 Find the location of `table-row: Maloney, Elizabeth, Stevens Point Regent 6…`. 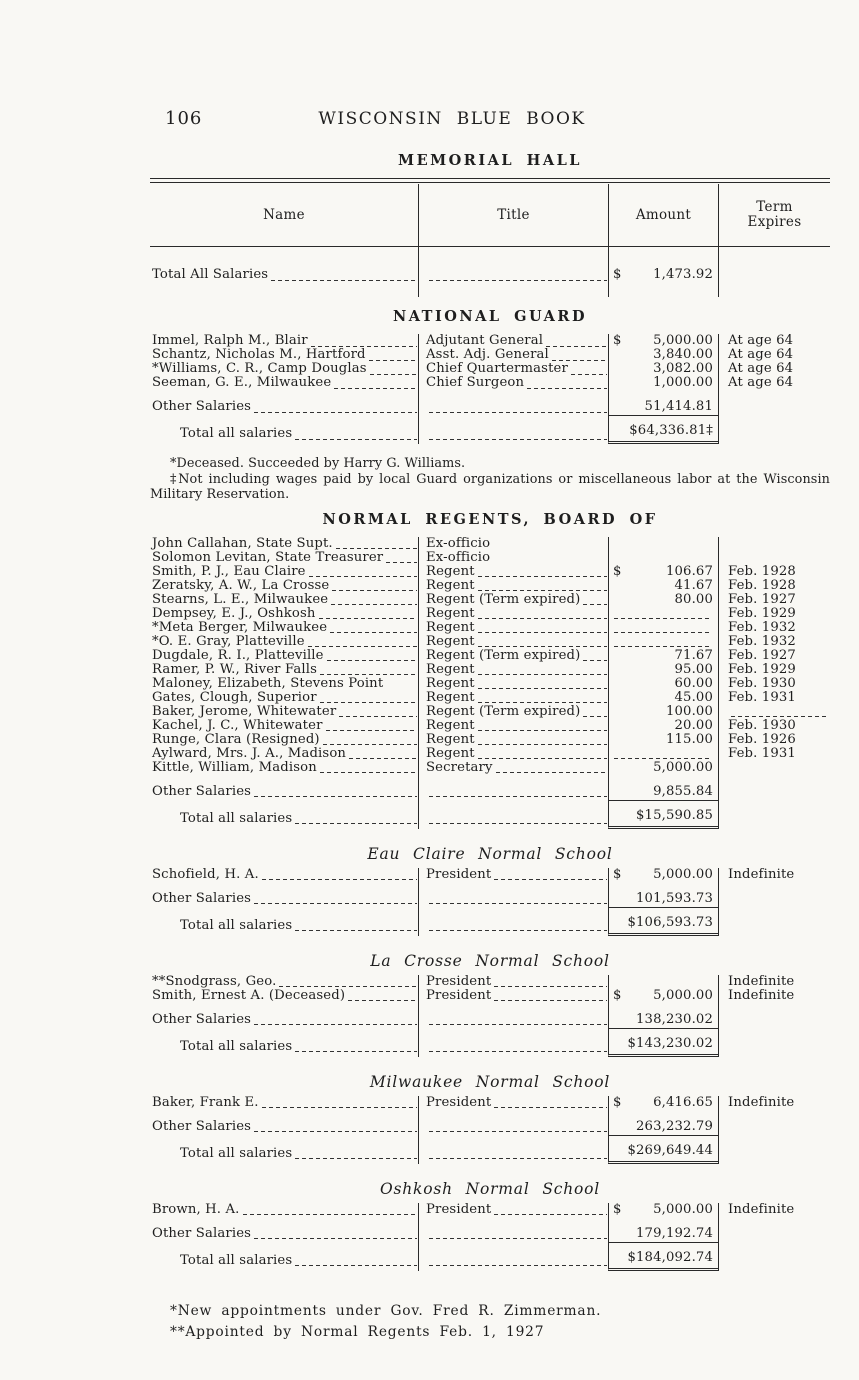

table-row: Maloney, Elizabeth, Stevens Point Regent 6… is located at coordinates (490, 683).